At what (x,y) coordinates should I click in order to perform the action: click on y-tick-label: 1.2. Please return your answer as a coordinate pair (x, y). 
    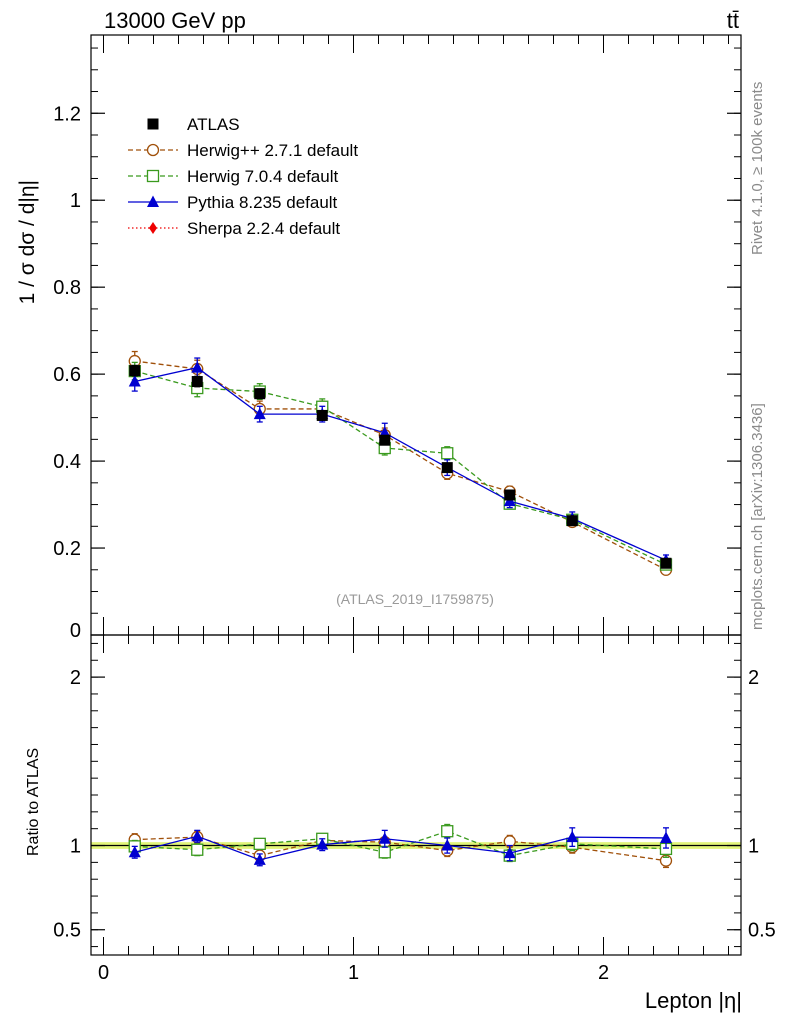
    Looking at the image, I should click on (67, 114).